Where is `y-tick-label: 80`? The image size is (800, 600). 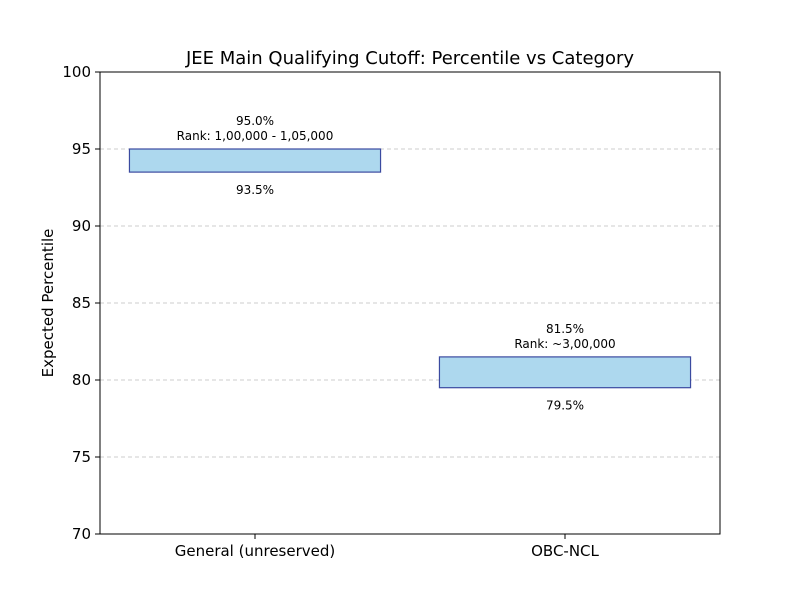
y-tick-label: 80 is located at coordinates (81, 380).